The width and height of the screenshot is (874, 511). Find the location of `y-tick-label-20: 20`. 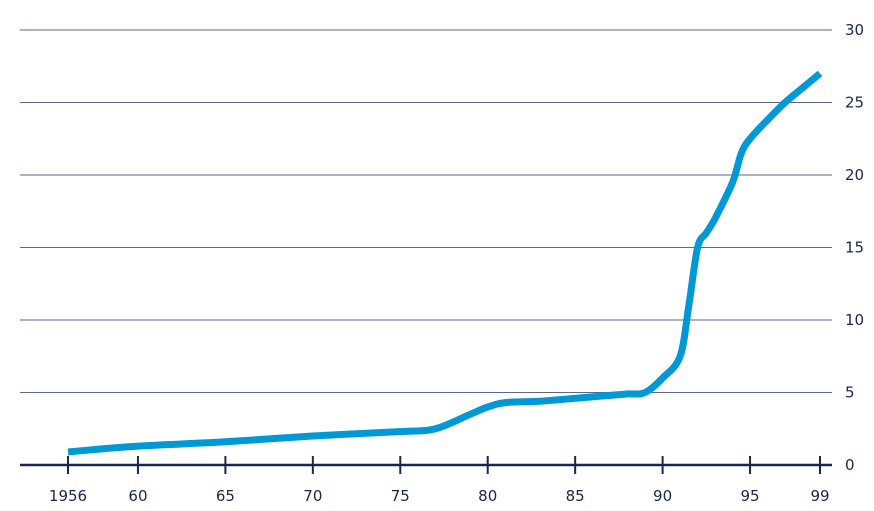

y-tick-label-20: 20 is located at coordinates (854, 175).